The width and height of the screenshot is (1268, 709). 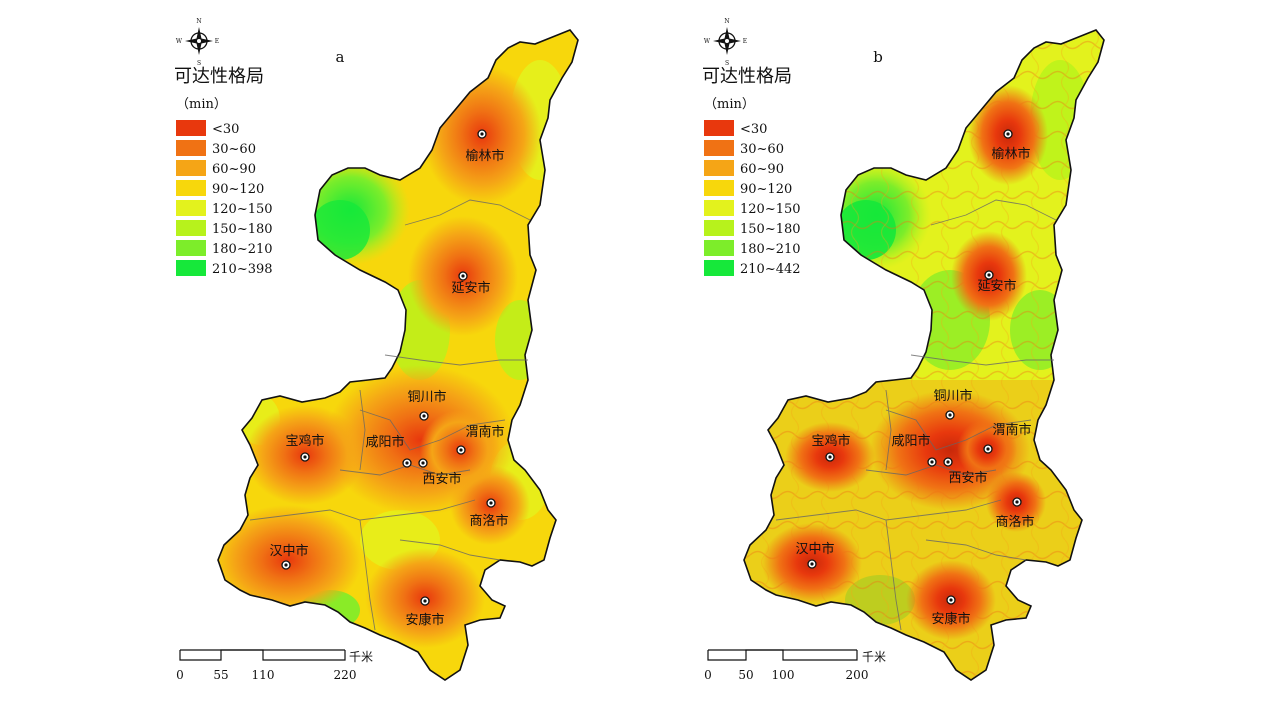 What do you see at coordinates (219, 76) in the screenshot?
I see `legend-title-a: 可达性格局` at bounding box center [219, 76].